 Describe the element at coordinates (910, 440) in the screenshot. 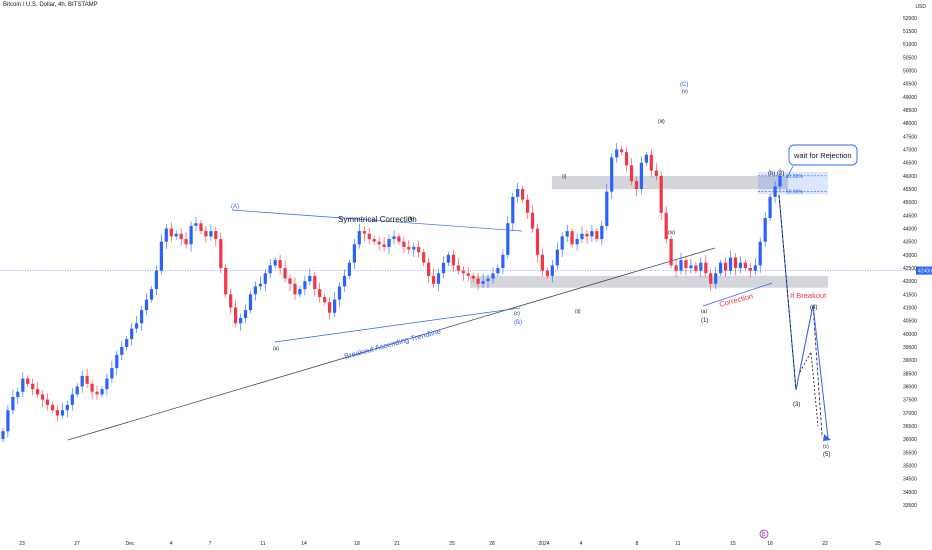

I see `y-tick-label: 36000` at that location.